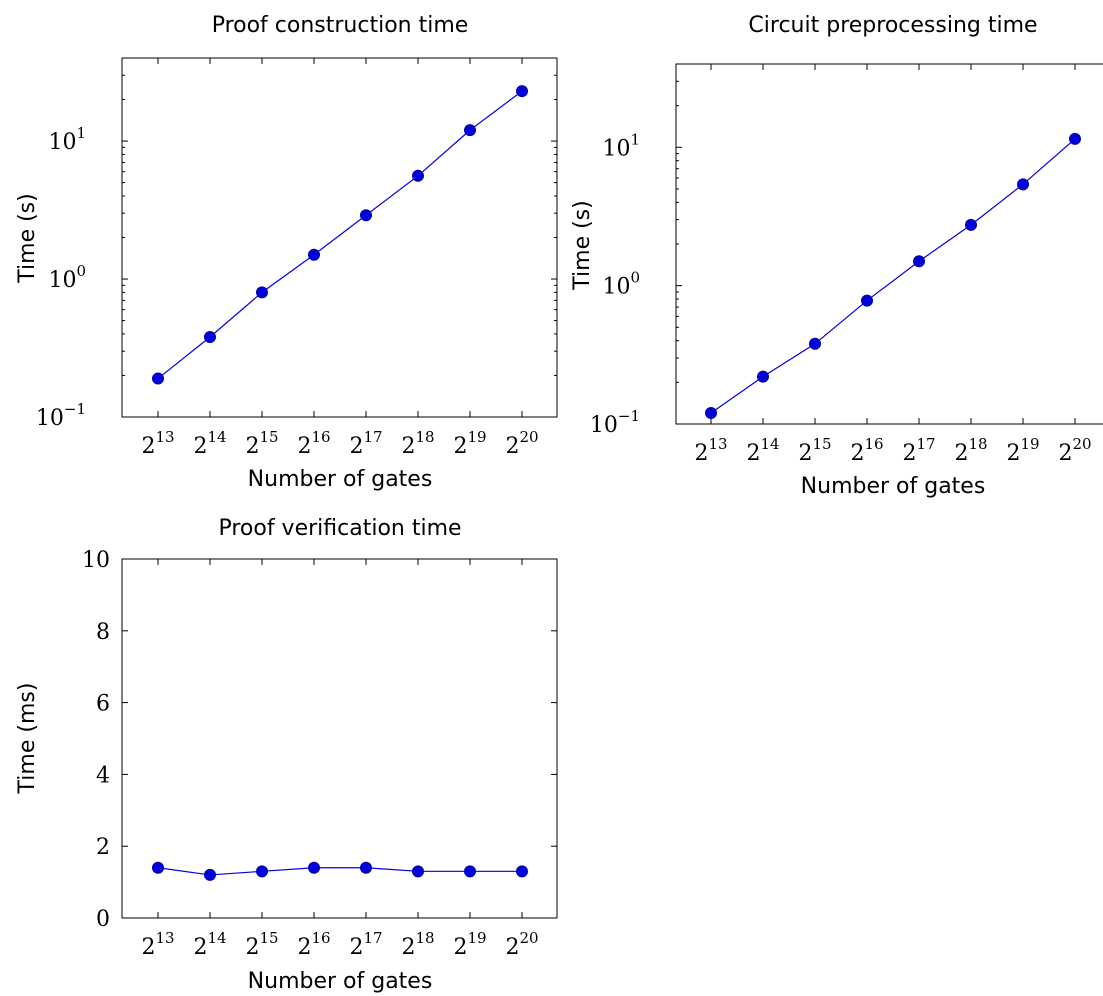  I want to click on chart-title: Proof verification time, so click(339, 528).